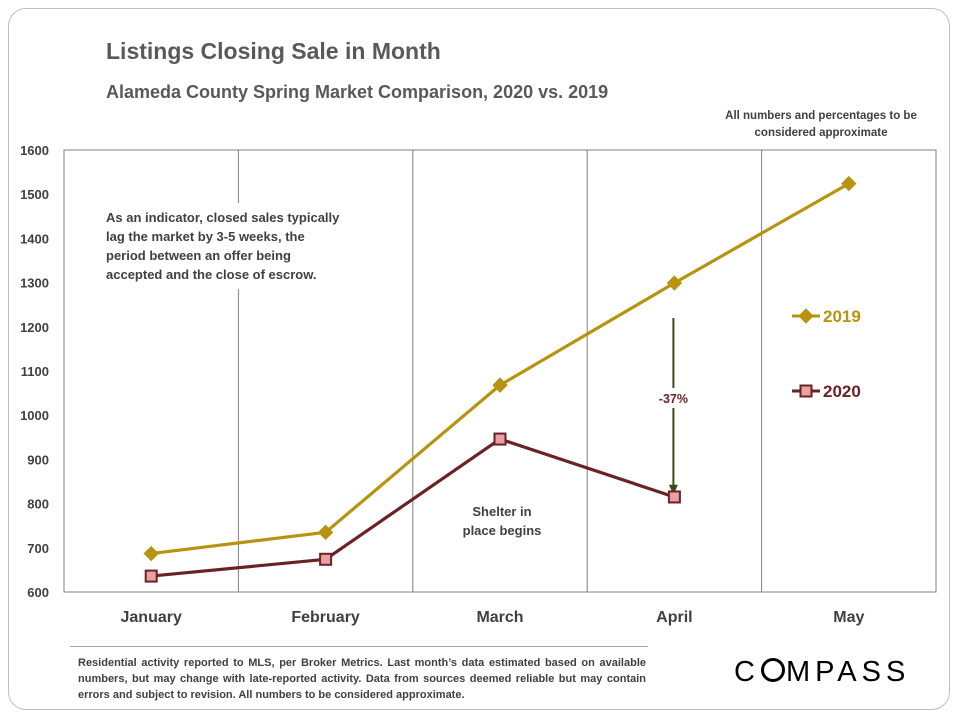 This screenshot has height=720, width=960. Describe the element at coordinates (34, 194) in the screenshot. I see `y-tick-label: 1500` at that location.